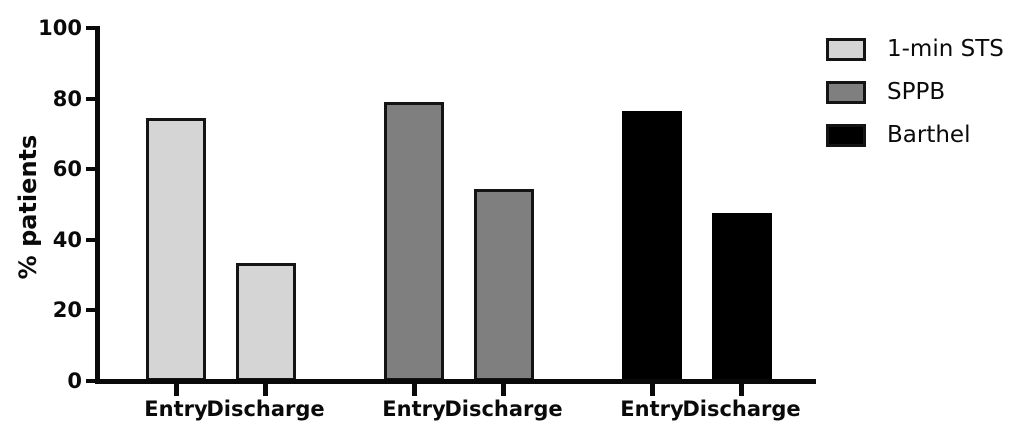 The height and width of the screenshot is (441, 1018). Describe the element at coordinates (929, 135) in the screenshot. I see `legend-label-barthel: Barthel` at that location.